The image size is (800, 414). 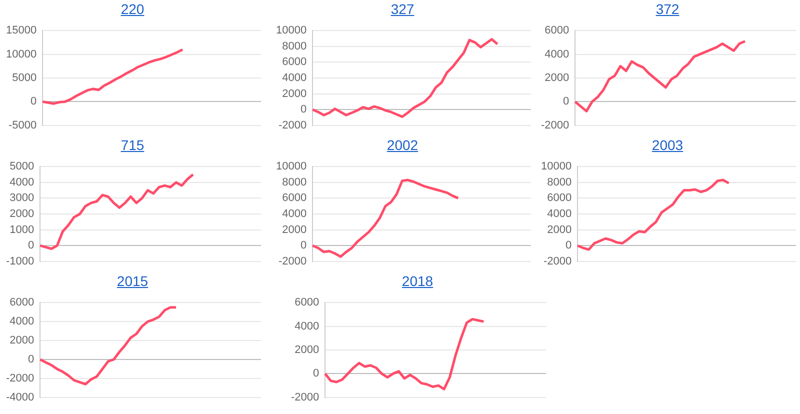 What do you see at coordinates (22, 230) in the screenshot?
I see `y-tick-label: 1000` at bounding box center [22, 230].